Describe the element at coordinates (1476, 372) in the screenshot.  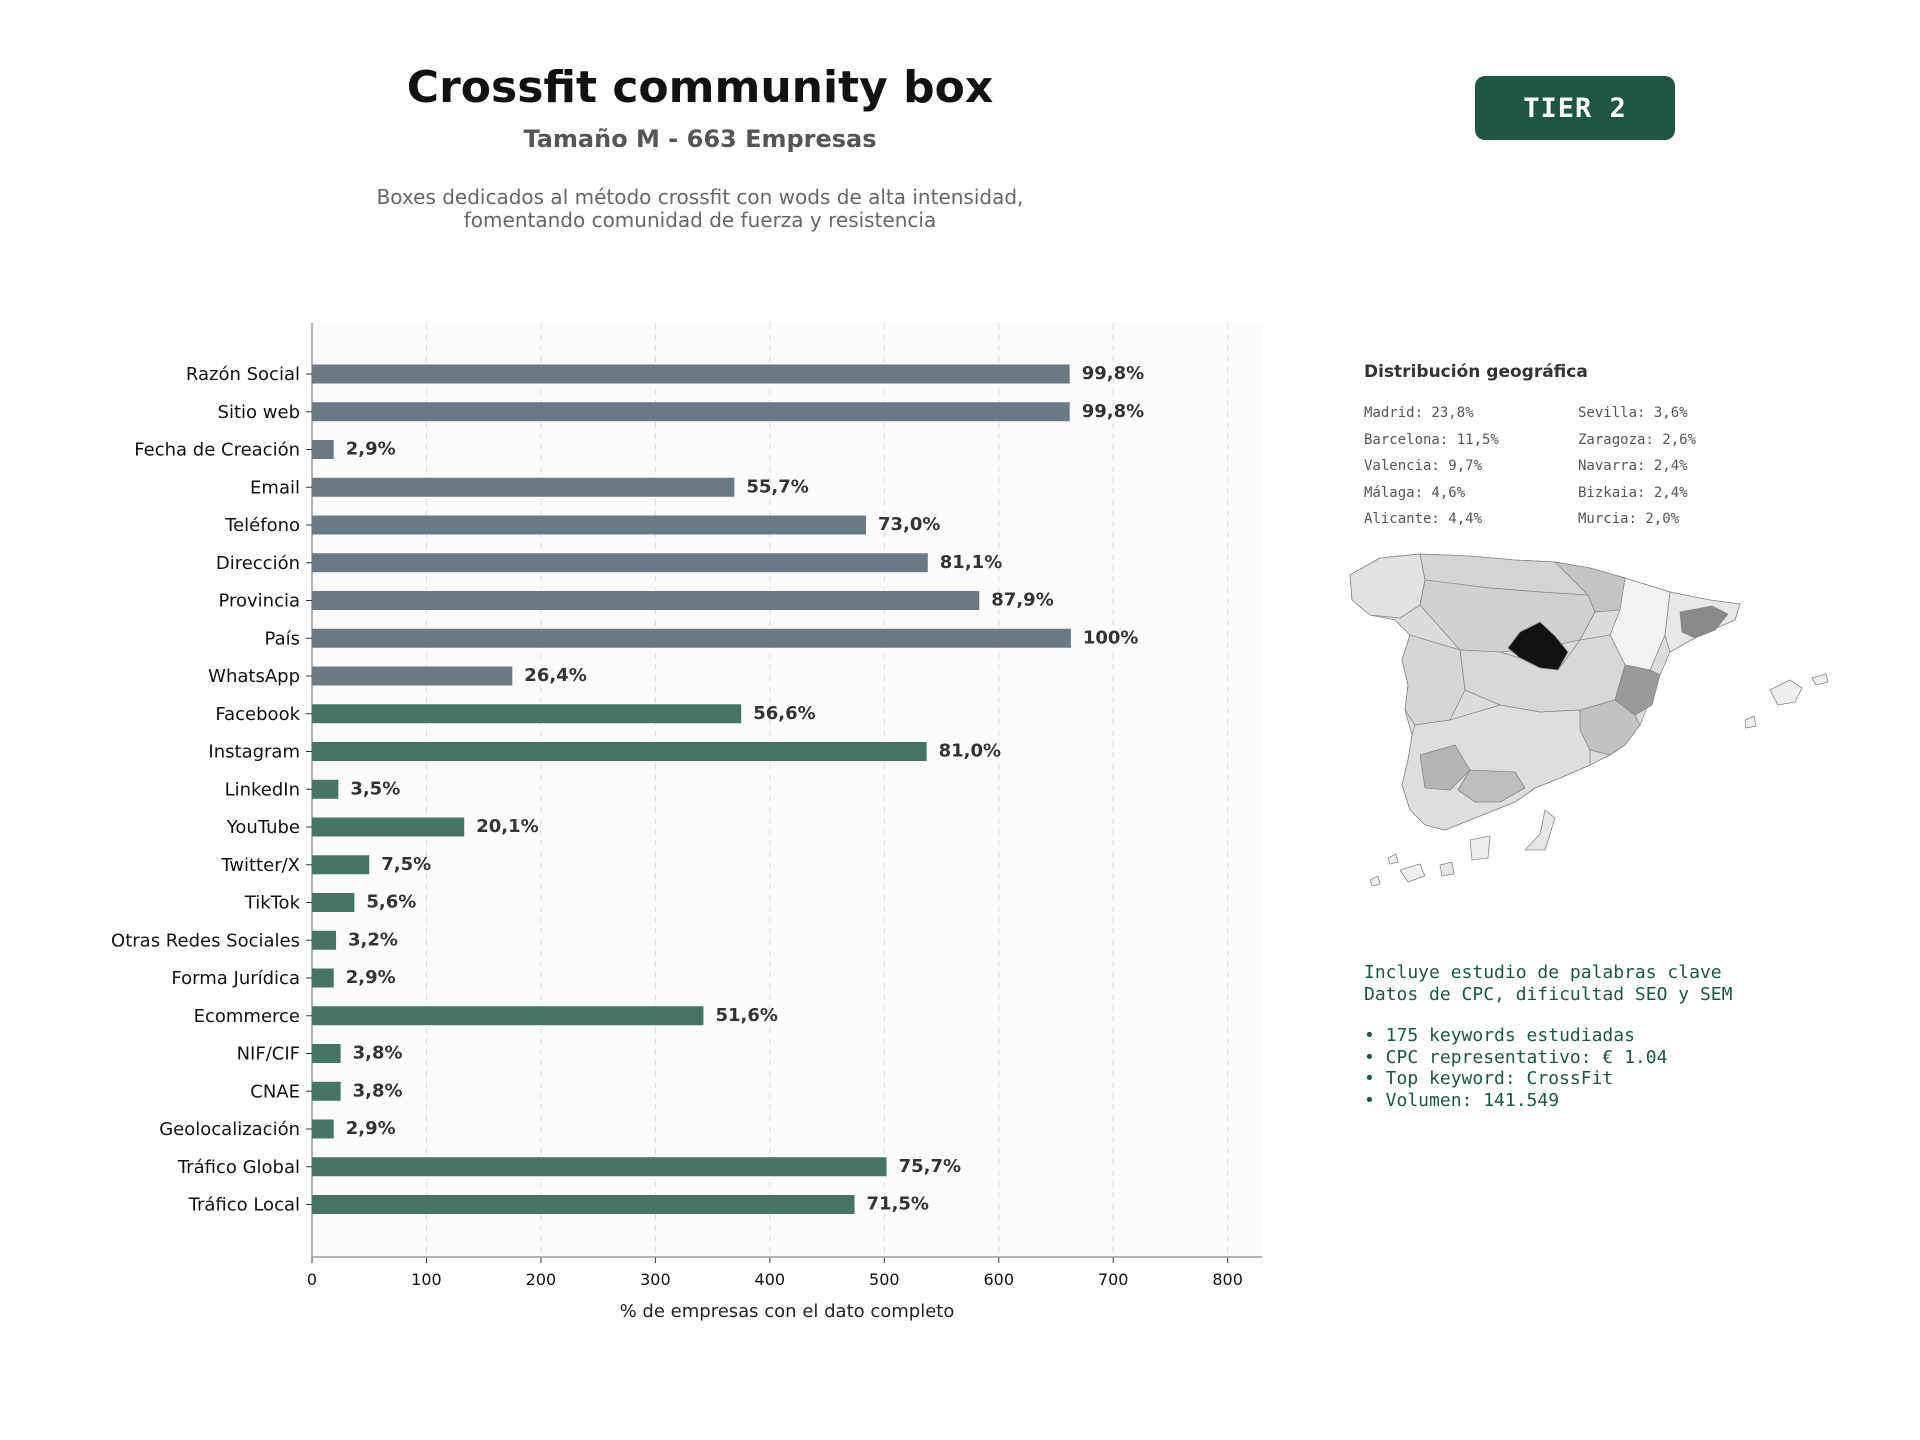
I see `geo-distribution-title: Distribución geográfica` at that location.